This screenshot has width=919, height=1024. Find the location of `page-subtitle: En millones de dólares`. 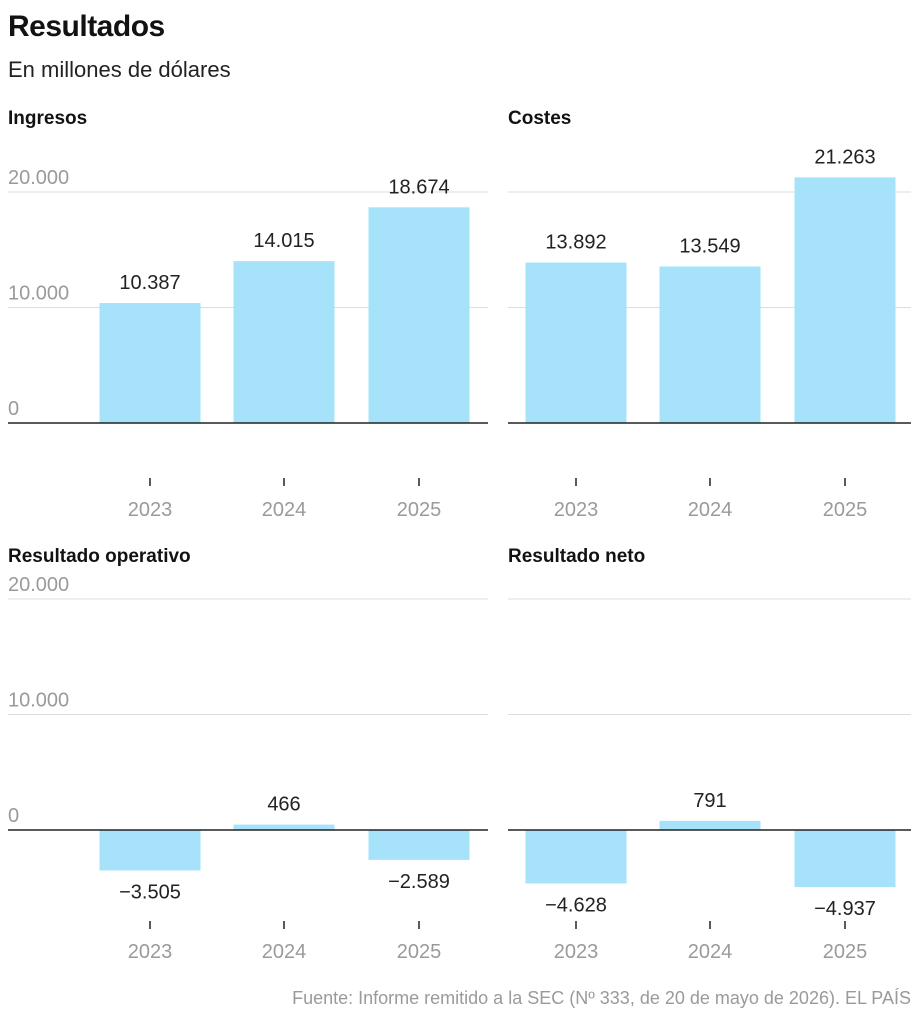

page-subtitle: En millones de dólares is located at coordinates (119, 69).